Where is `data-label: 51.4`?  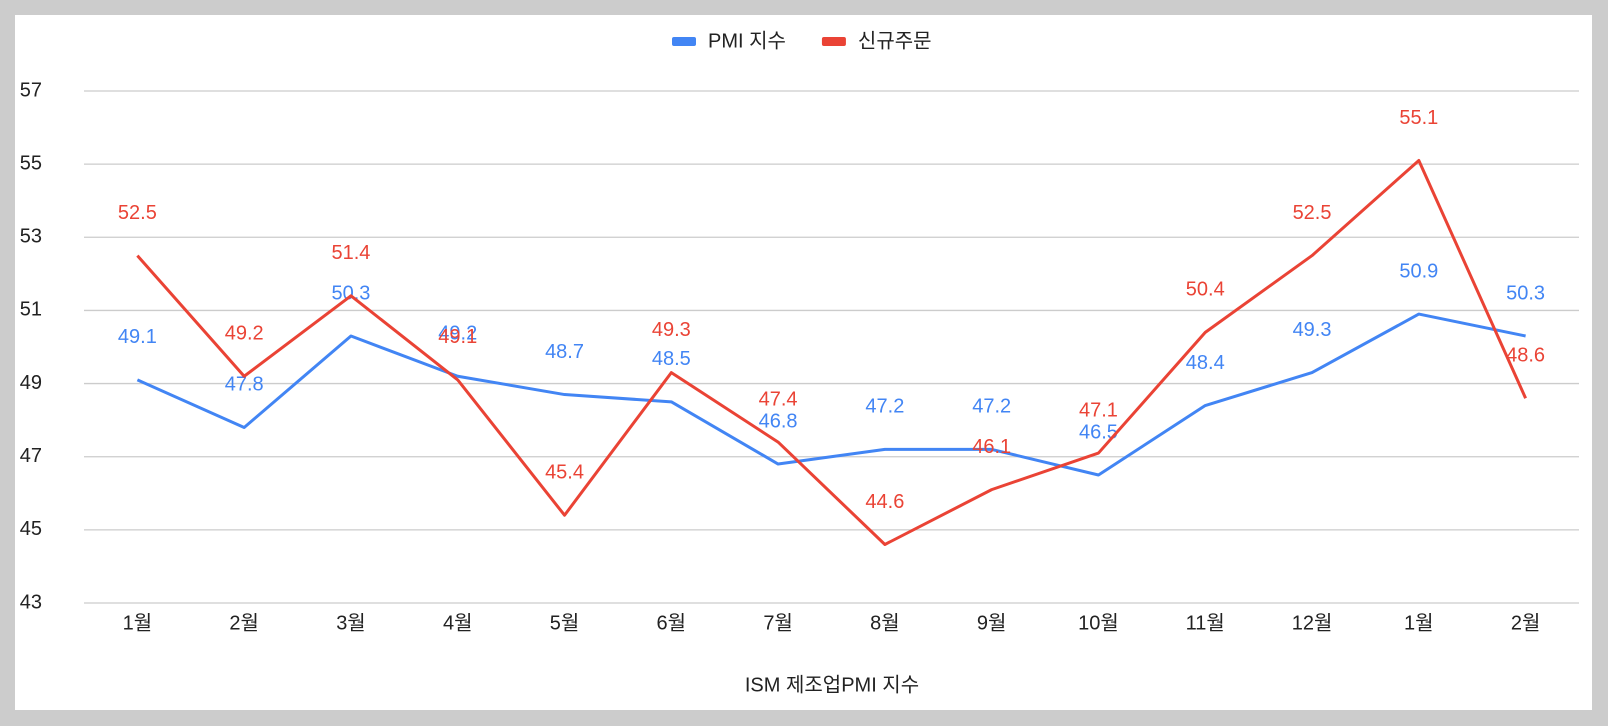 data-label: 51.4 is located at coordinates (350, 253).